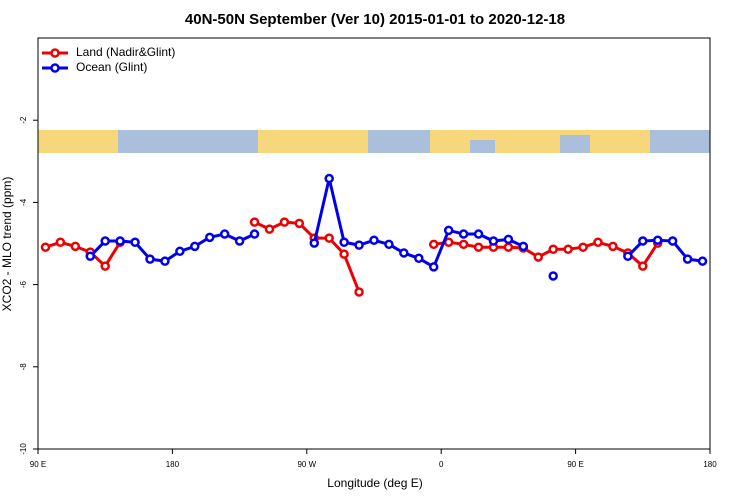 The image size is (750, 500). I want to click on x-tick-label: 0, so click(441, 464).